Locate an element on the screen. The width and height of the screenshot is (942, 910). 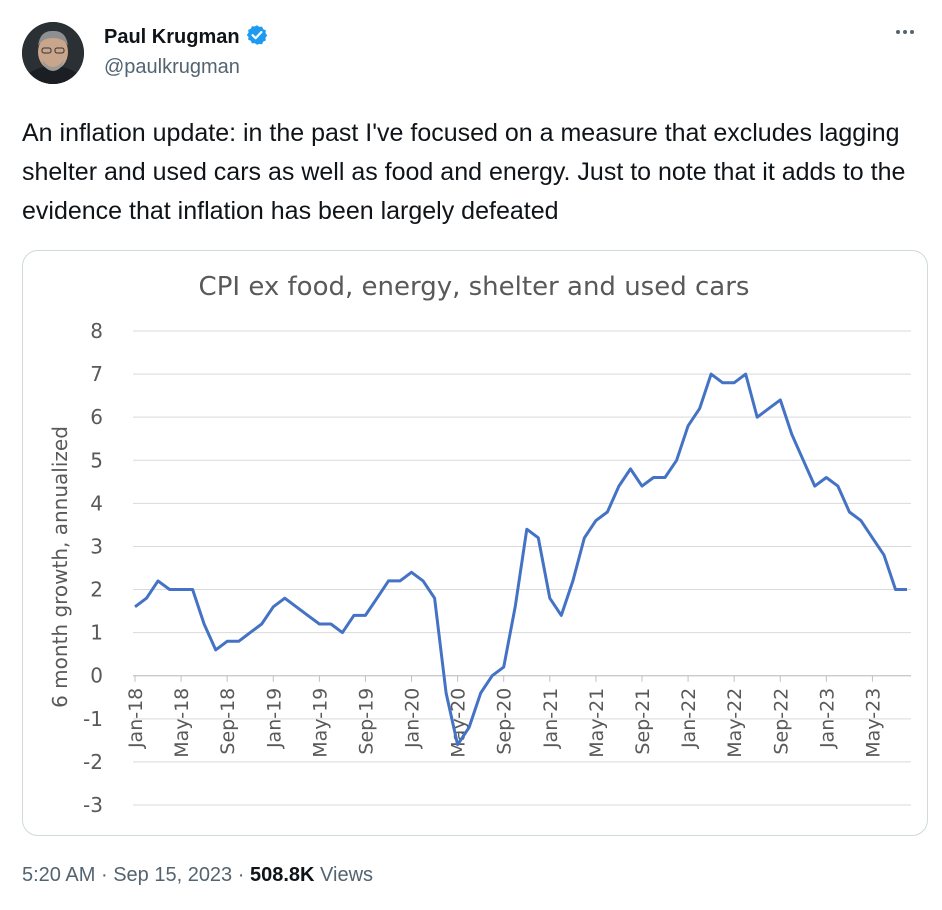
more-options-icon is located at coordinates (905, 32).